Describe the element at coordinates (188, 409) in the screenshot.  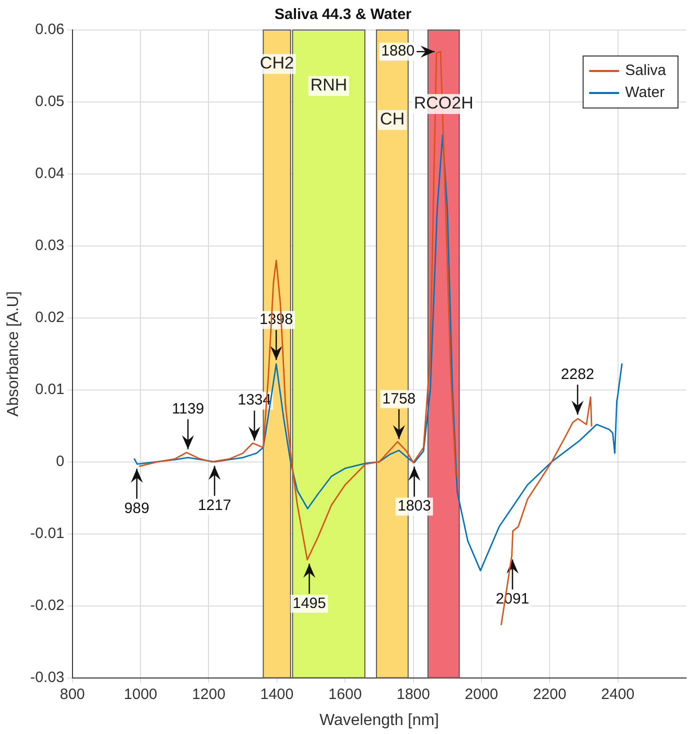
I see `annotation: 1139` at that location.